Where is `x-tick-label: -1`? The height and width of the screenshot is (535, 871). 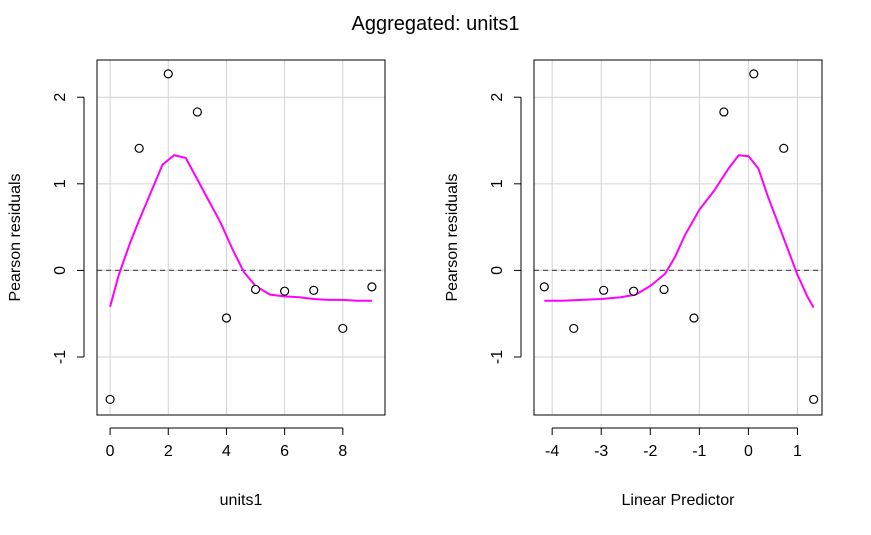
x-tick-label: -1 is located at coordinates (699, 451).